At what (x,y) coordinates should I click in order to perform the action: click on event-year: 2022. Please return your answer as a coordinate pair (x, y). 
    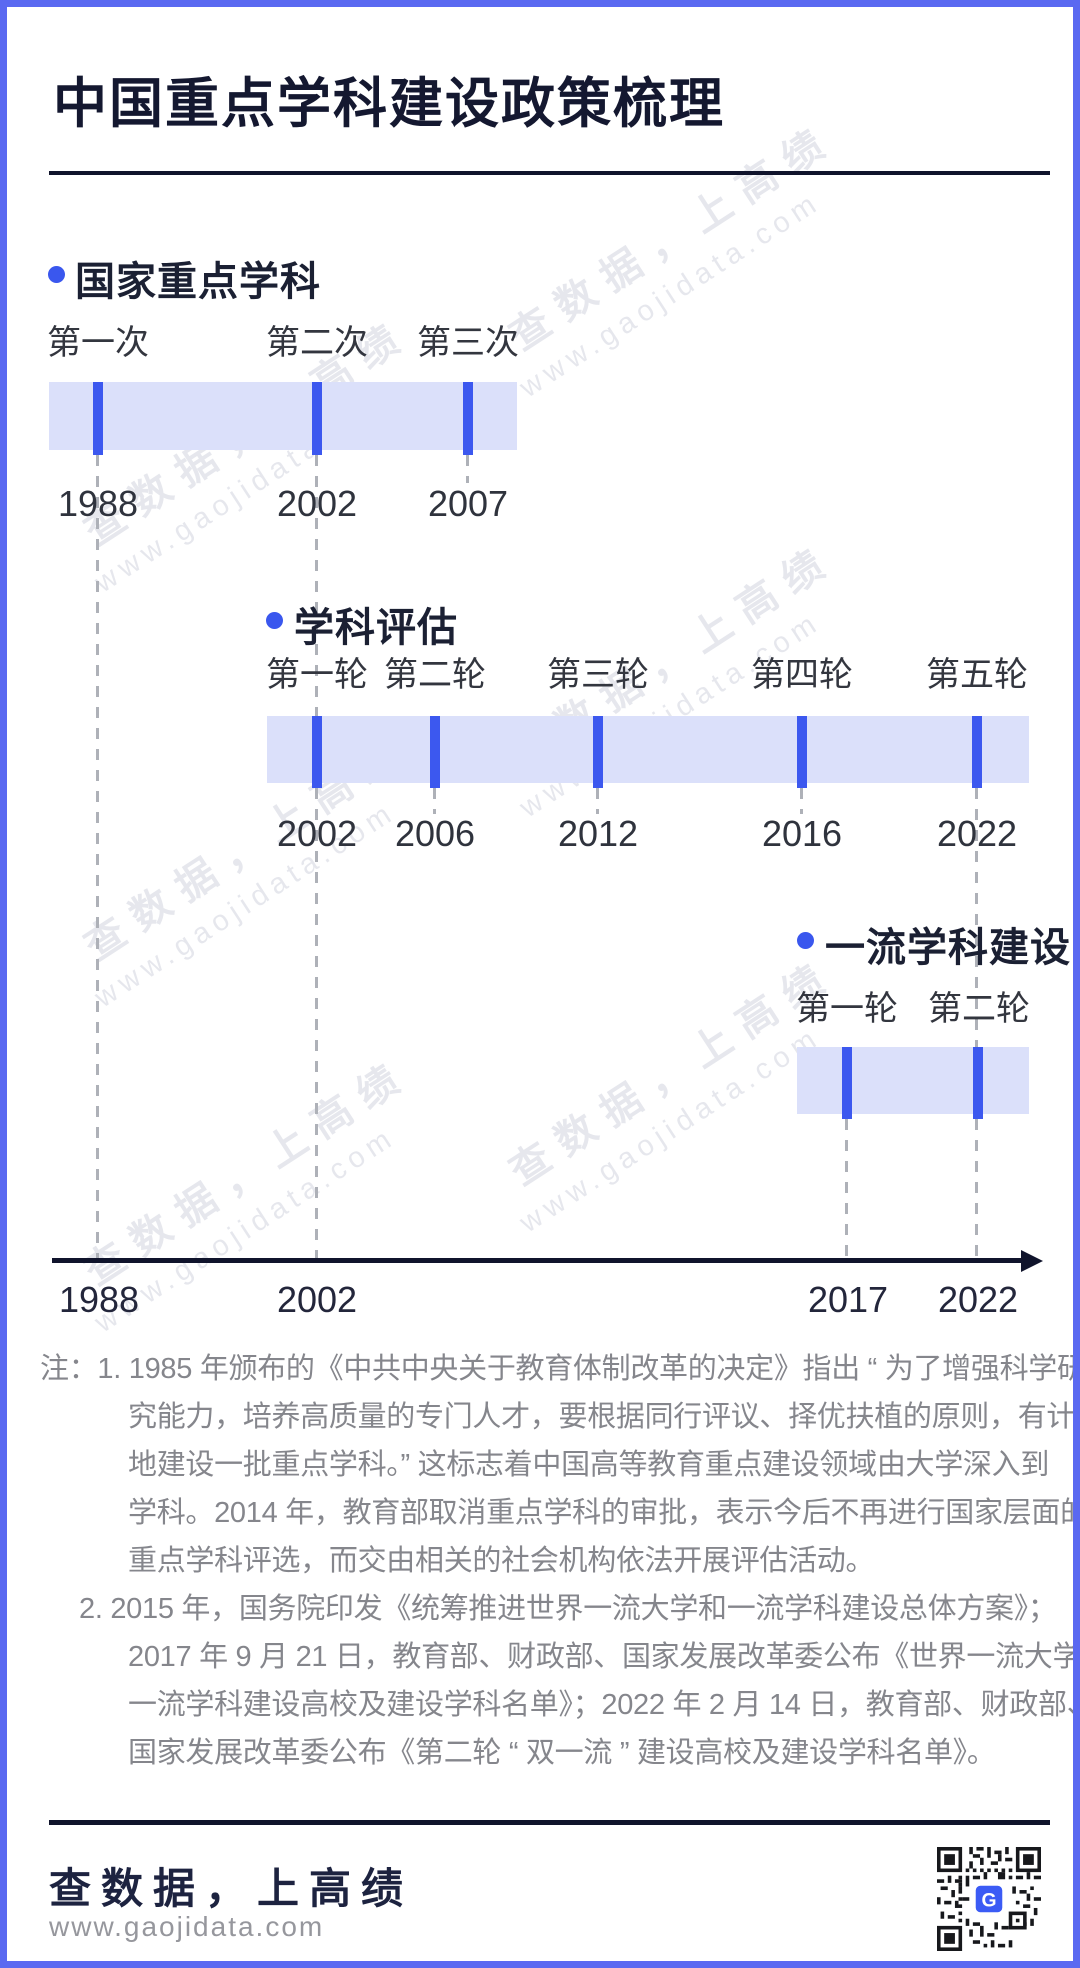
    Looking at the image, I should click on (977, 833).